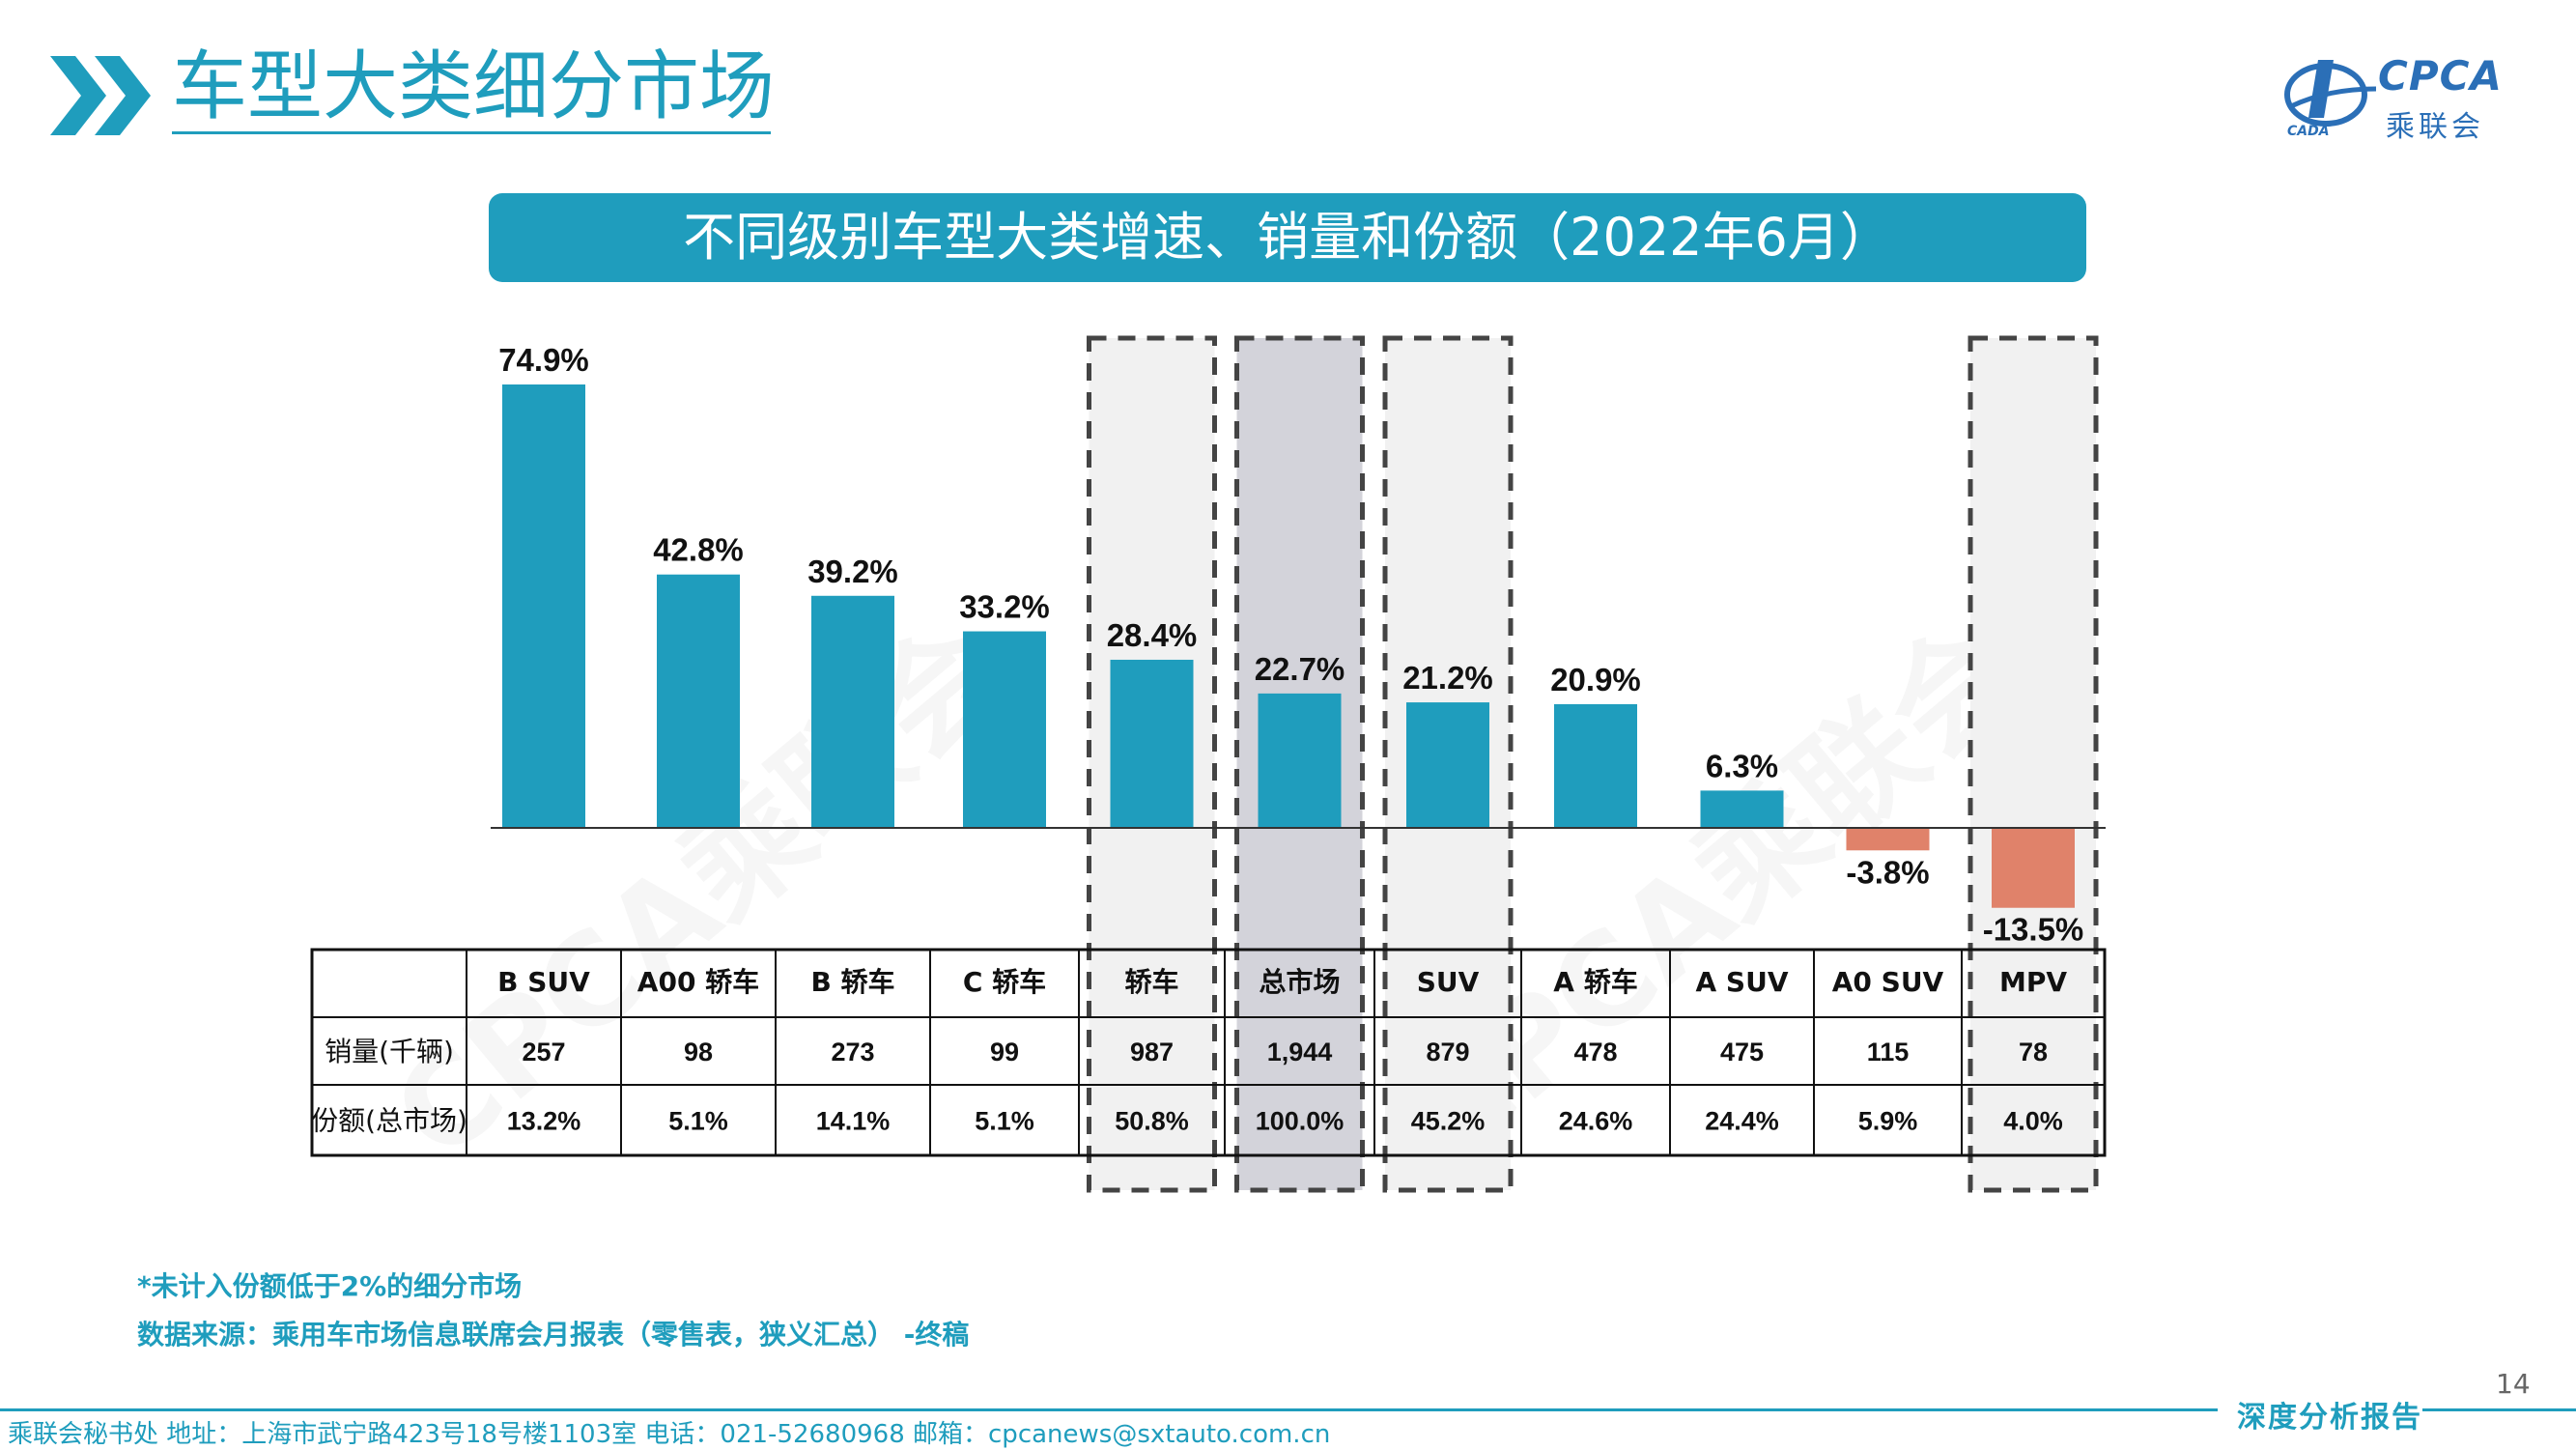 The width and height of the screenshot is (2576, 1450). Describe the element at coordinates (389, 1121) in the screenshot. I see `table-row-label: 份额(总市场)` at that location.